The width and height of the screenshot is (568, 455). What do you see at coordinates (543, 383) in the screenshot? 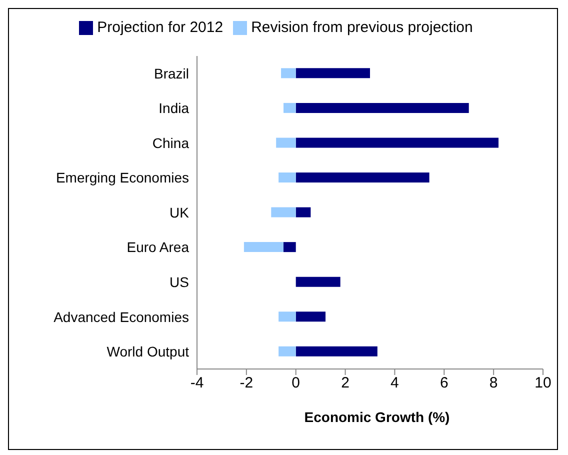
I see `x-tick-label: 10` at bounding box center [543, 383].